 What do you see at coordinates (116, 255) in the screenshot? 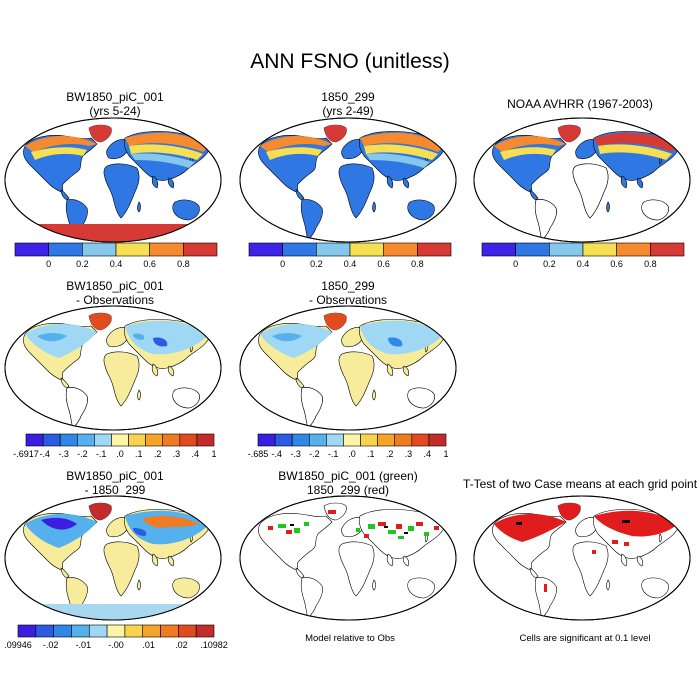
I see `colorbar-panel-1: 0 0.2 0.4 0.6 0.8` at bounding box center [116, 255].